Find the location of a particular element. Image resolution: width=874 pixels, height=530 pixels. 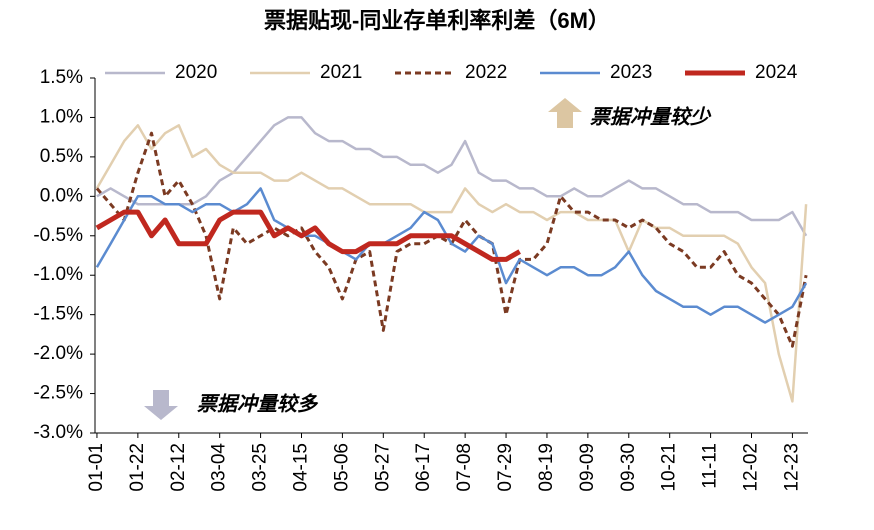

y-tick-label: -2.5% is located at coordinates (58, 393).